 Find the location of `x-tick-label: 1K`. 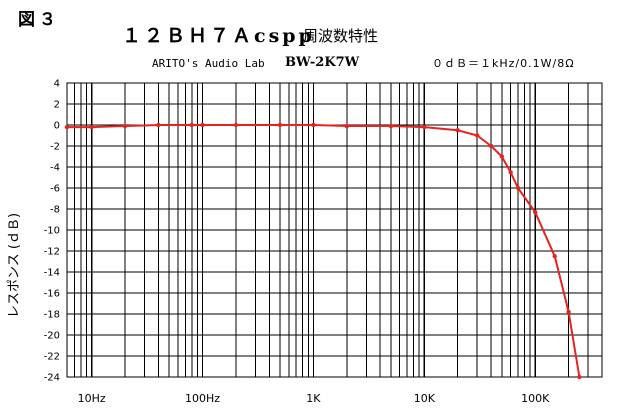

x-tick-label: 1K is located at coordinates (313, 398).